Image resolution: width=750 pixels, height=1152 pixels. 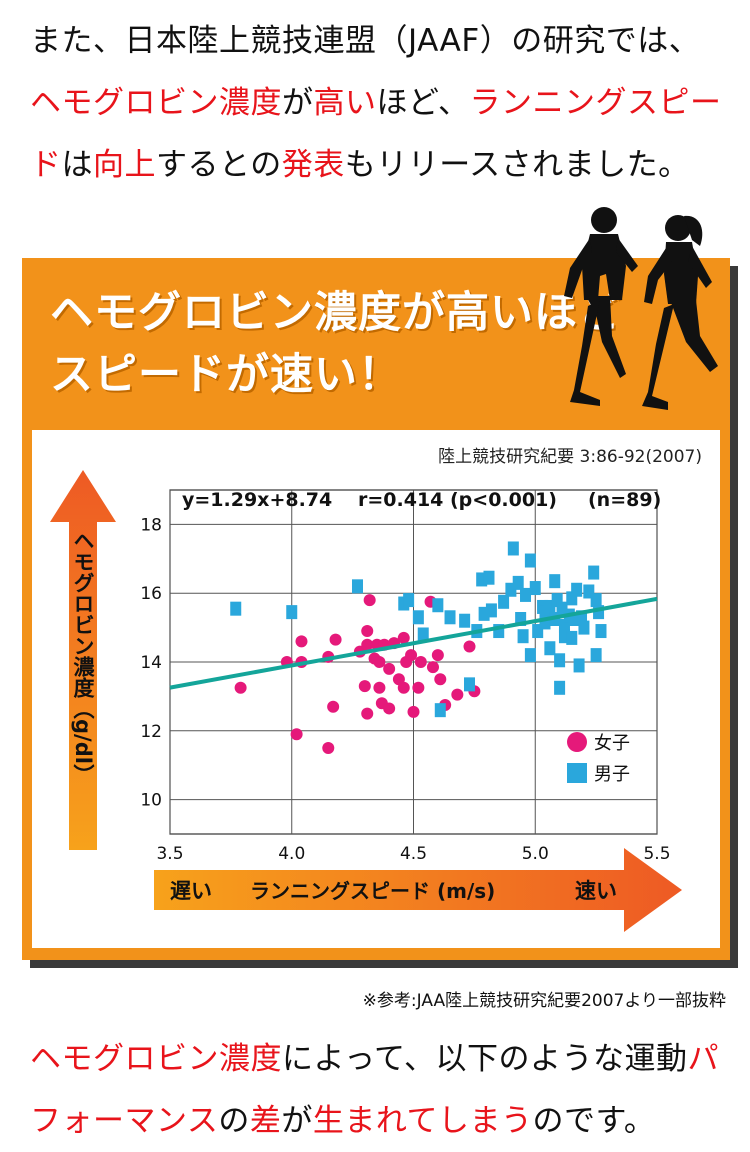 What do you see at coordinates (360, 165) in the screenshot?
I see `intro-line-3: ドは向上するとの発表もリリースされました。` at bounding box center [360, 165].